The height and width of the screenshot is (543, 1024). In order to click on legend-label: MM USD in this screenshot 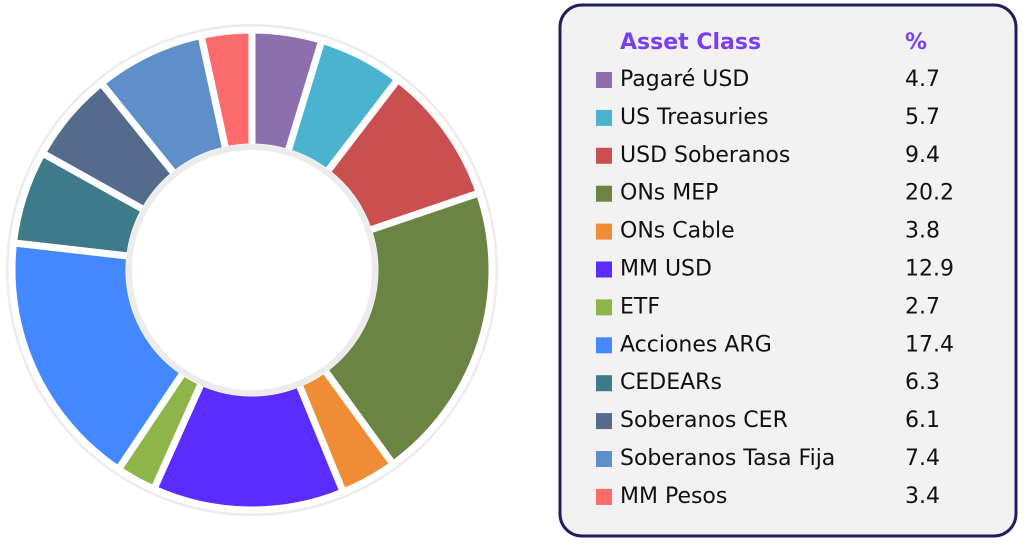, I will do `click(666, 269)`.